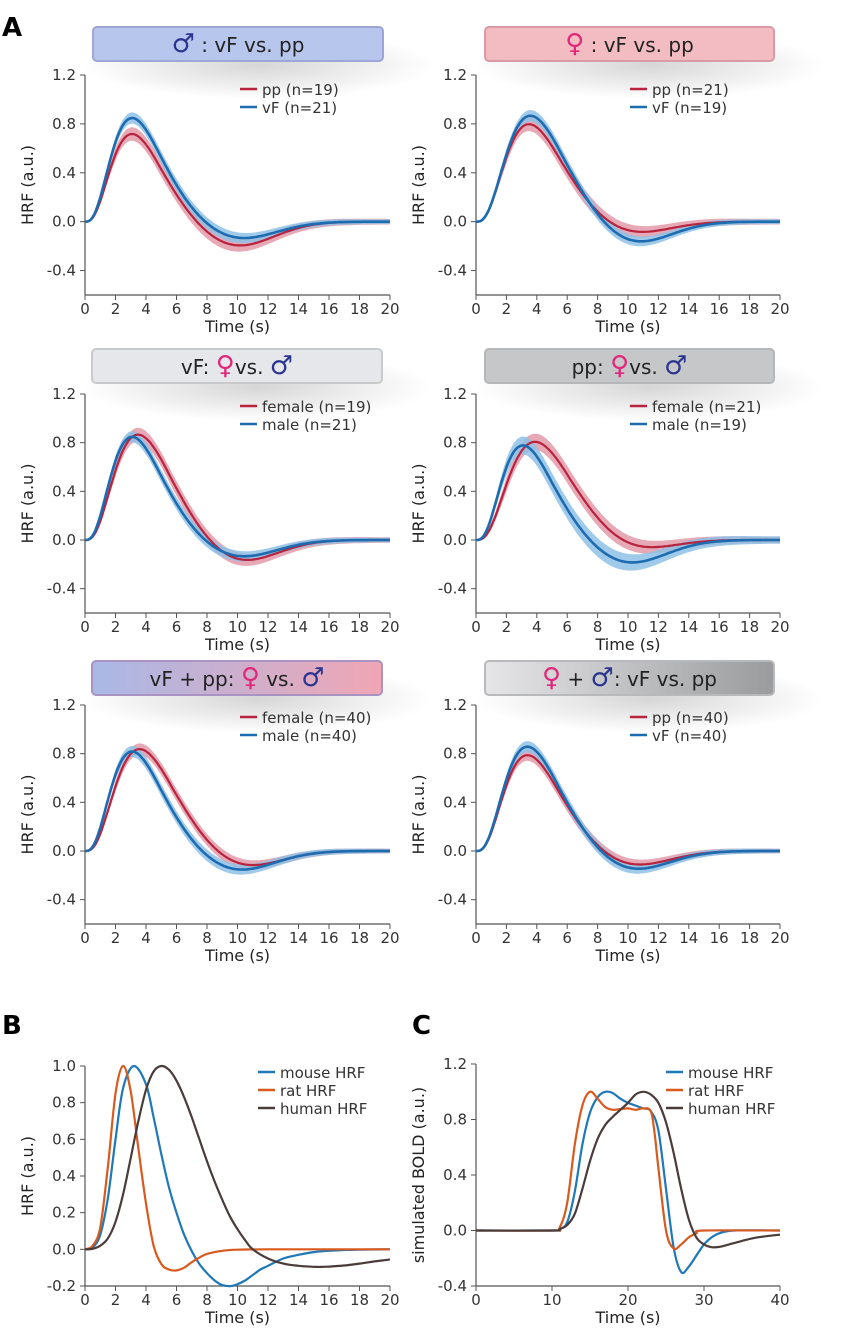 Image resolution: width=842 pixels, height=1337 pixels. I want to click on panel-label-c: C, so click(421, 1026).